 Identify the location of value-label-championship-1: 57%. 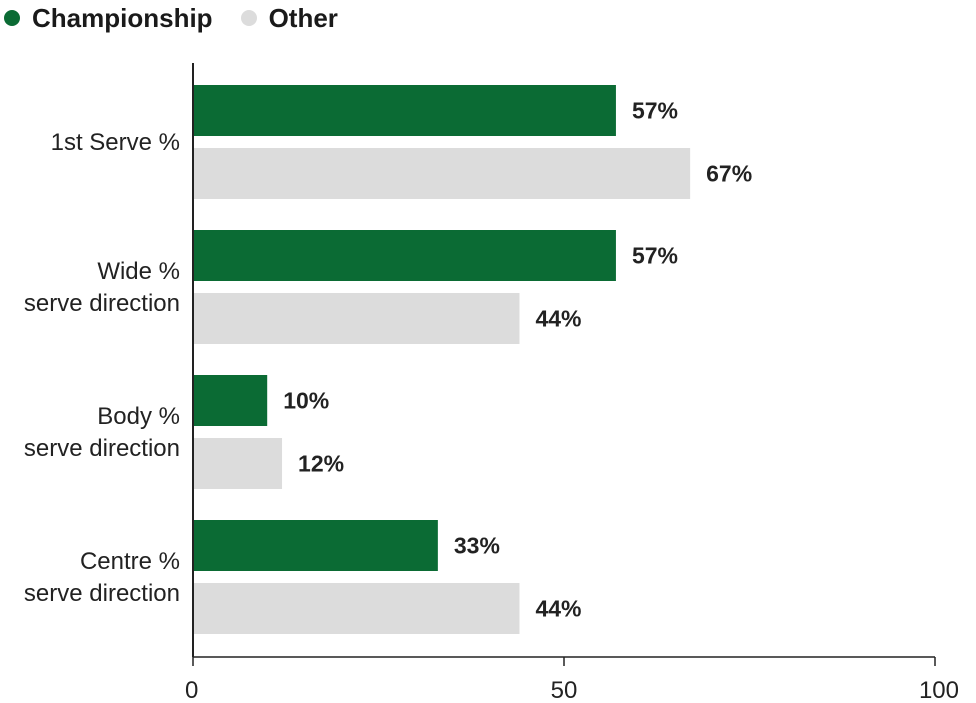
(655, 256).